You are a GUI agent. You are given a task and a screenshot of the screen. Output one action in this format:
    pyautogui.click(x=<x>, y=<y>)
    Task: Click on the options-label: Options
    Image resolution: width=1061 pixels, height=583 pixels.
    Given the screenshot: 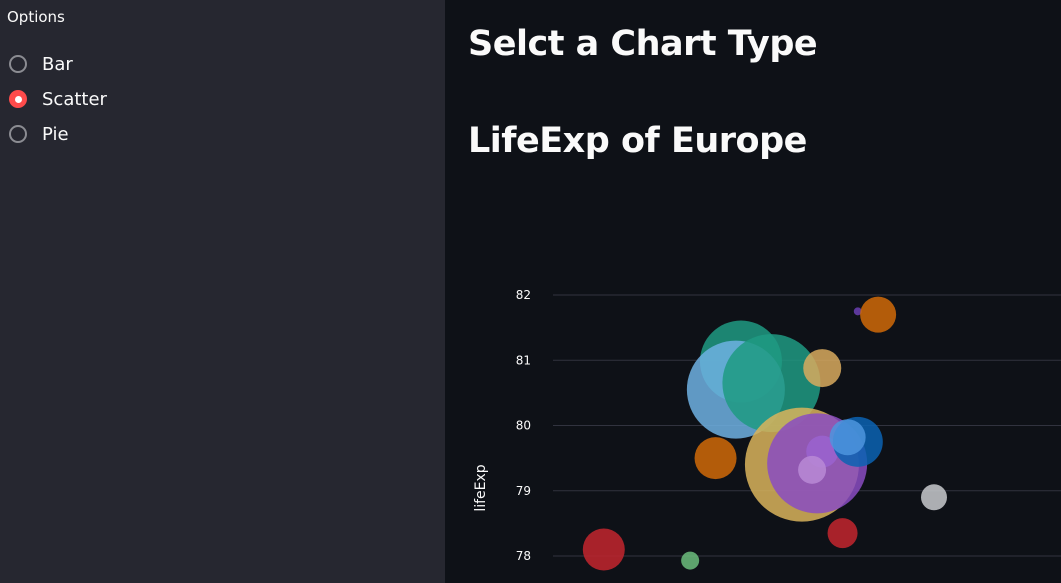 What is the action you would take?
    pyautogui.click(x=36, y=17)
    